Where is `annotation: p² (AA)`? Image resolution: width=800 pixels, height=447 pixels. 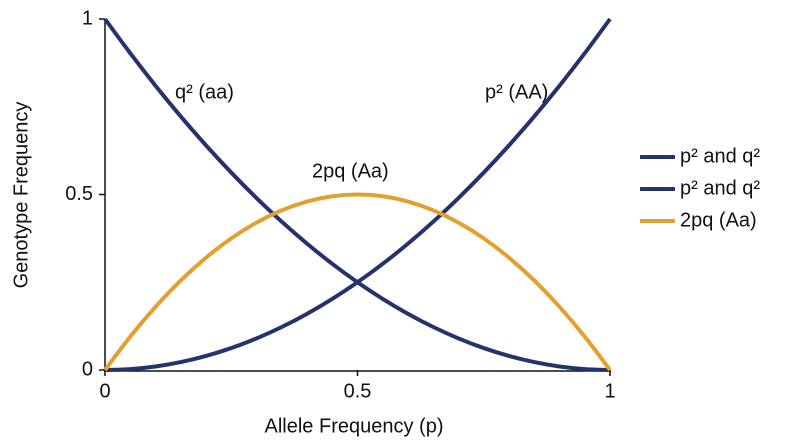 annotation: p² (AA) is located at coordinates (516, 92).